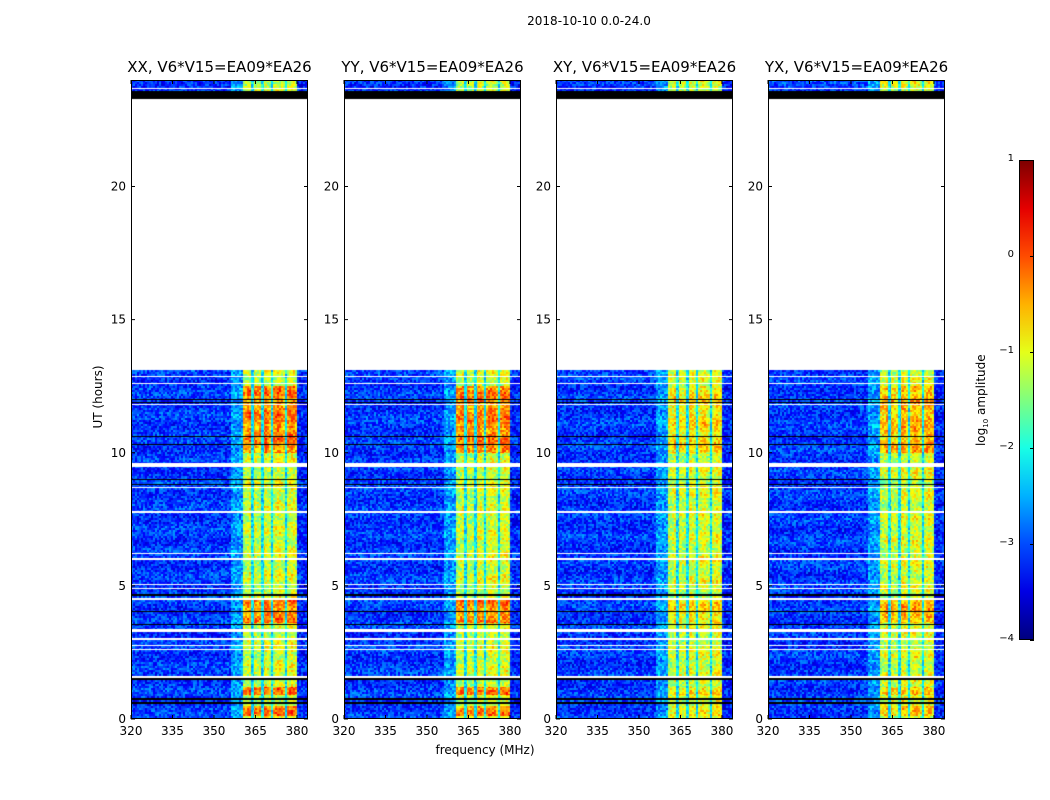 This screenshot has height=800, width=1050. What do you see at coordinates (980, 437) in the screenshot?
I see `colorbar-label-log: log` at bounding box center [980, 437].